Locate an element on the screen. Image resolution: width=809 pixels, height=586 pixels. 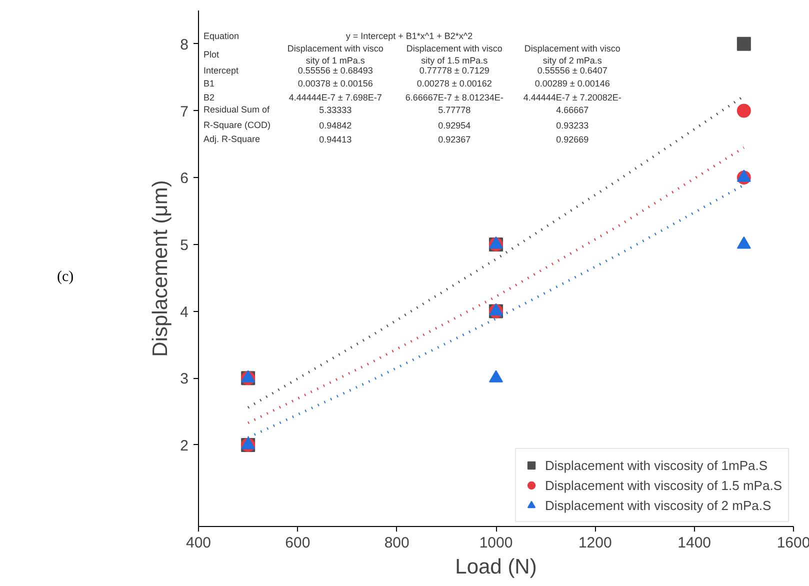
annotation: 4.44444E-7 ± 7.20082E- is located at coordinates (572, 97).